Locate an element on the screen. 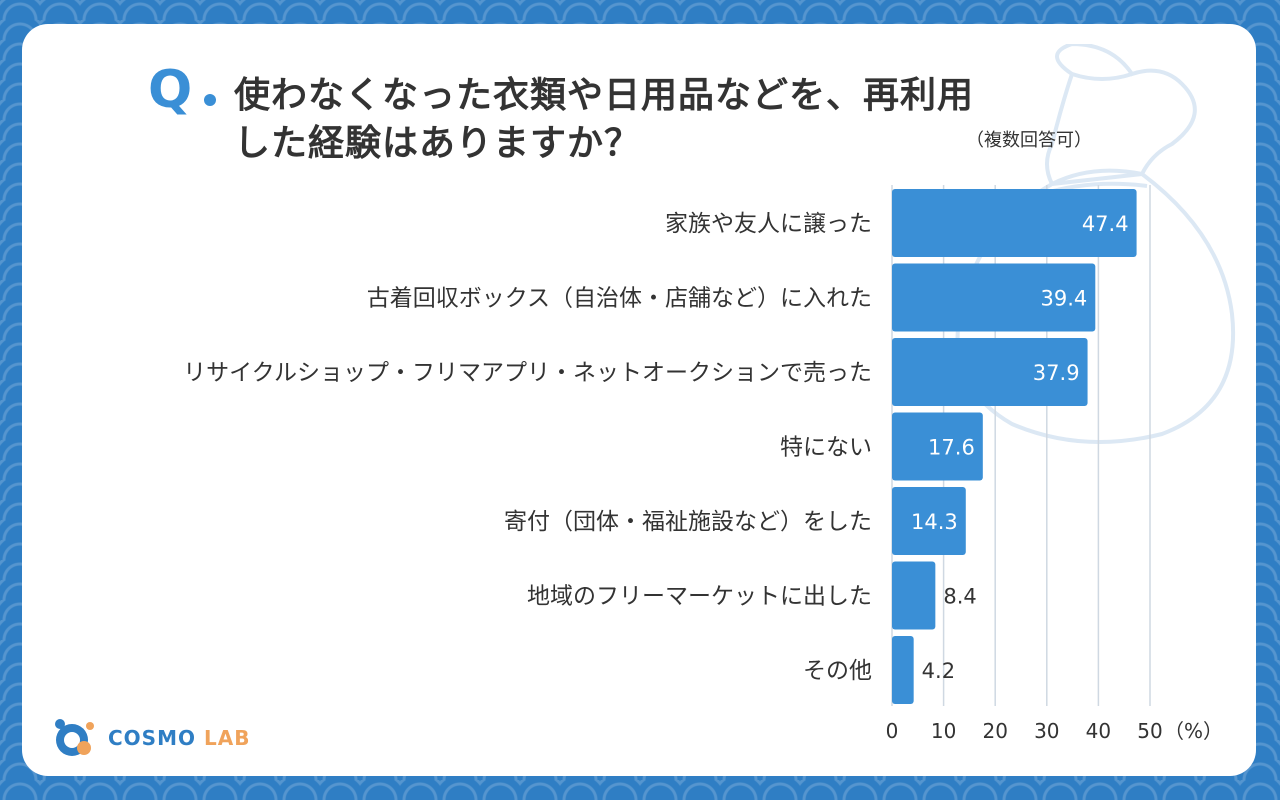  value-label: 47.4 is located at coordinates (1105, 224).